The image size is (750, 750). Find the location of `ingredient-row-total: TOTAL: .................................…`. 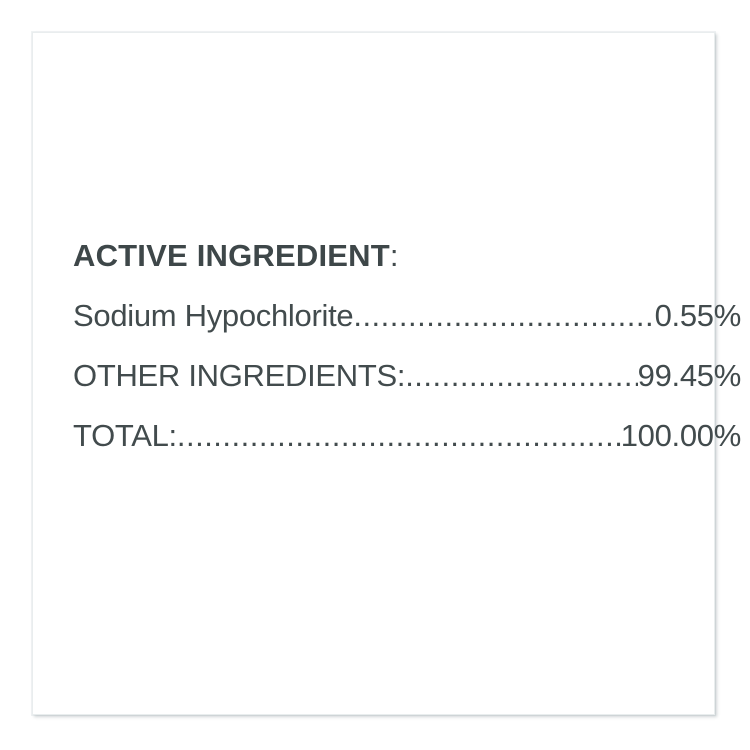

ingredient-row-total: TOTAL: .................................… is located at coordinates (407, 436).